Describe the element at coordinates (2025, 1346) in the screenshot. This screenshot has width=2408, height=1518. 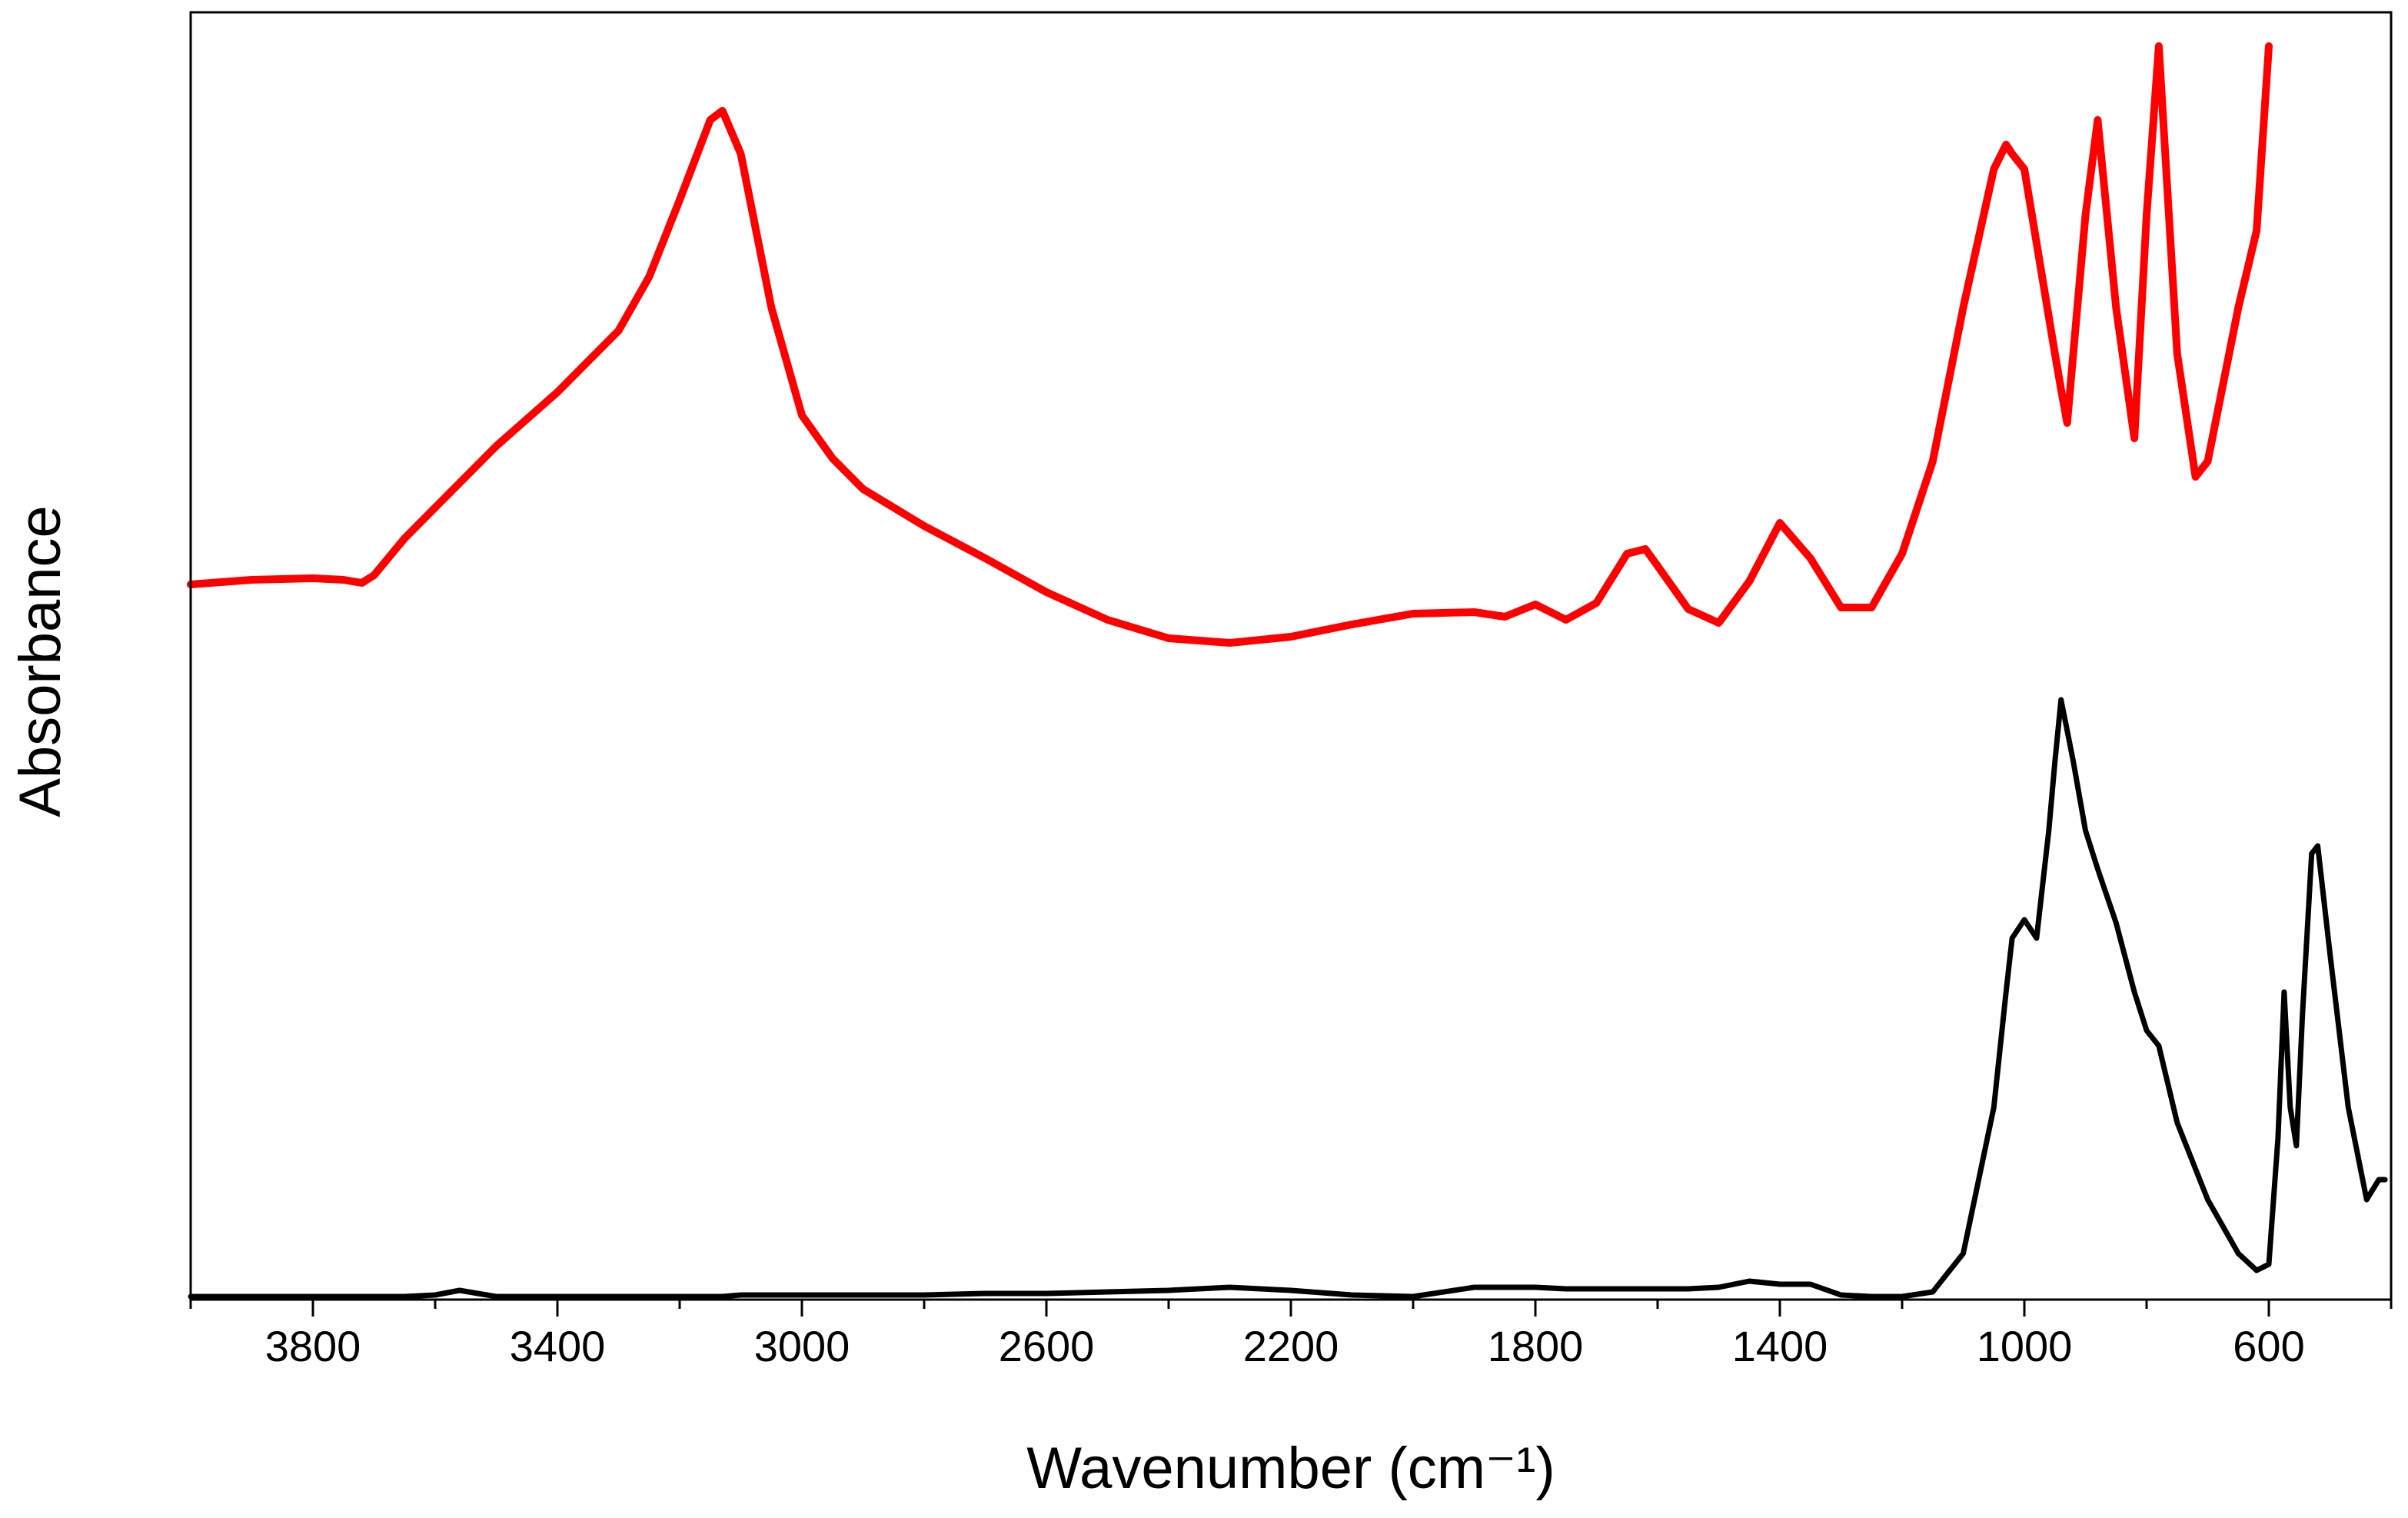
I see `x-tick-label: 1000` at that location.